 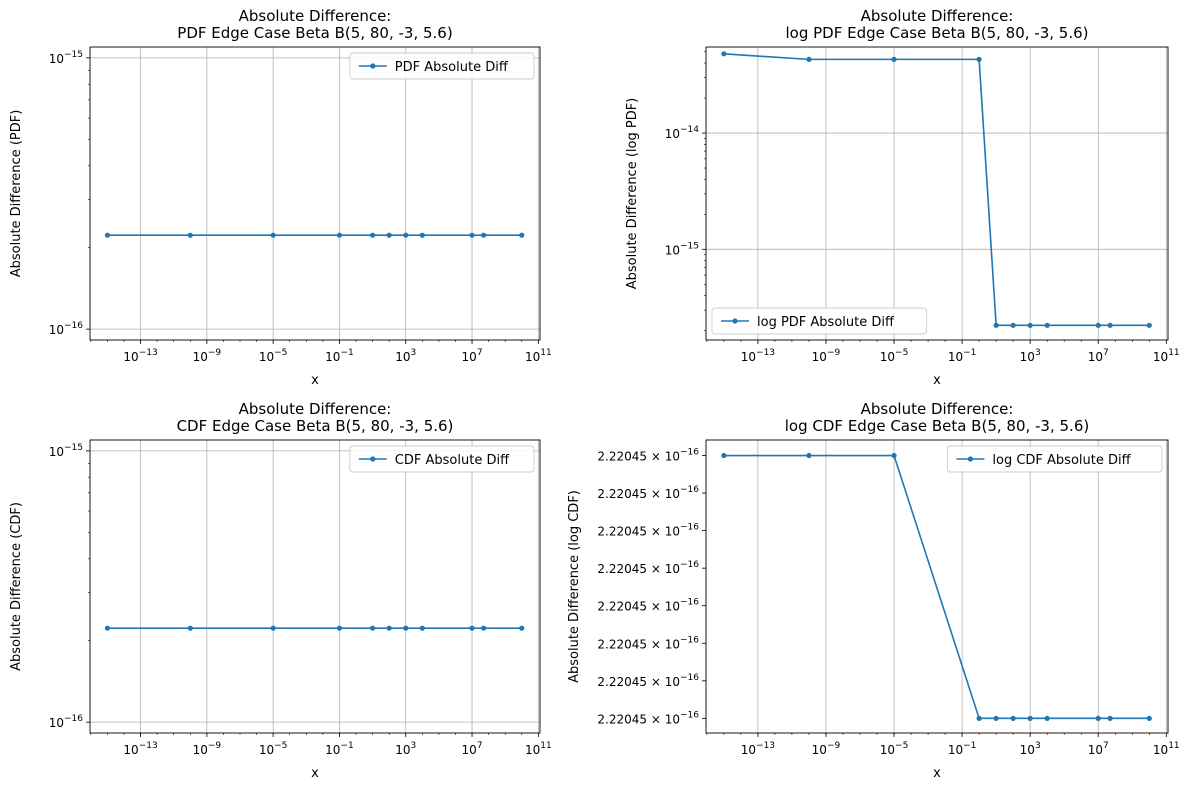 What do you see at coordinates (314, 33) in the screenshot?
I see `chart-title-line: PDF Edge Case Beta B(5, 80, -3, 5.6)` at bounding box center [314, 33].